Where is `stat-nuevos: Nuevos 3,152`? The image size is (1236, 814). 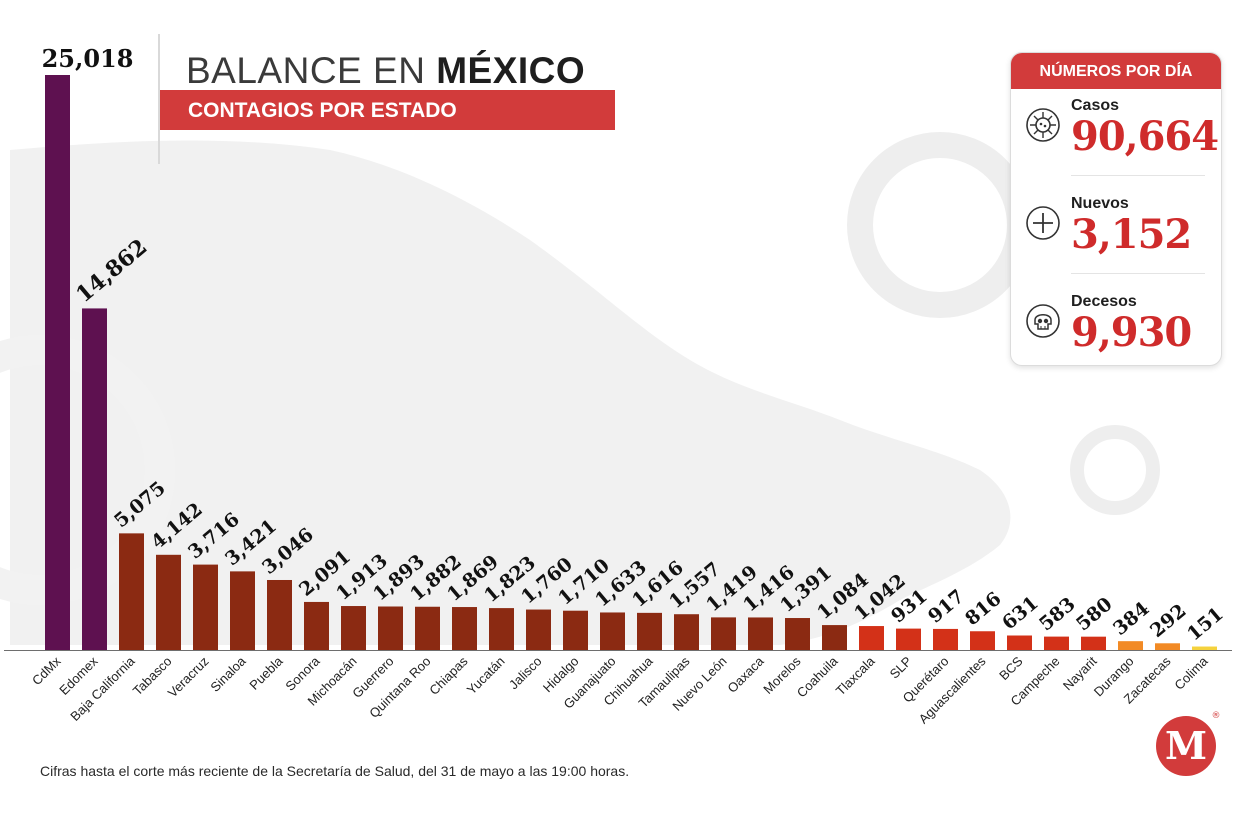 stat-nuevos: Nuevos 3,152 is located at coordinates (1116, 244).